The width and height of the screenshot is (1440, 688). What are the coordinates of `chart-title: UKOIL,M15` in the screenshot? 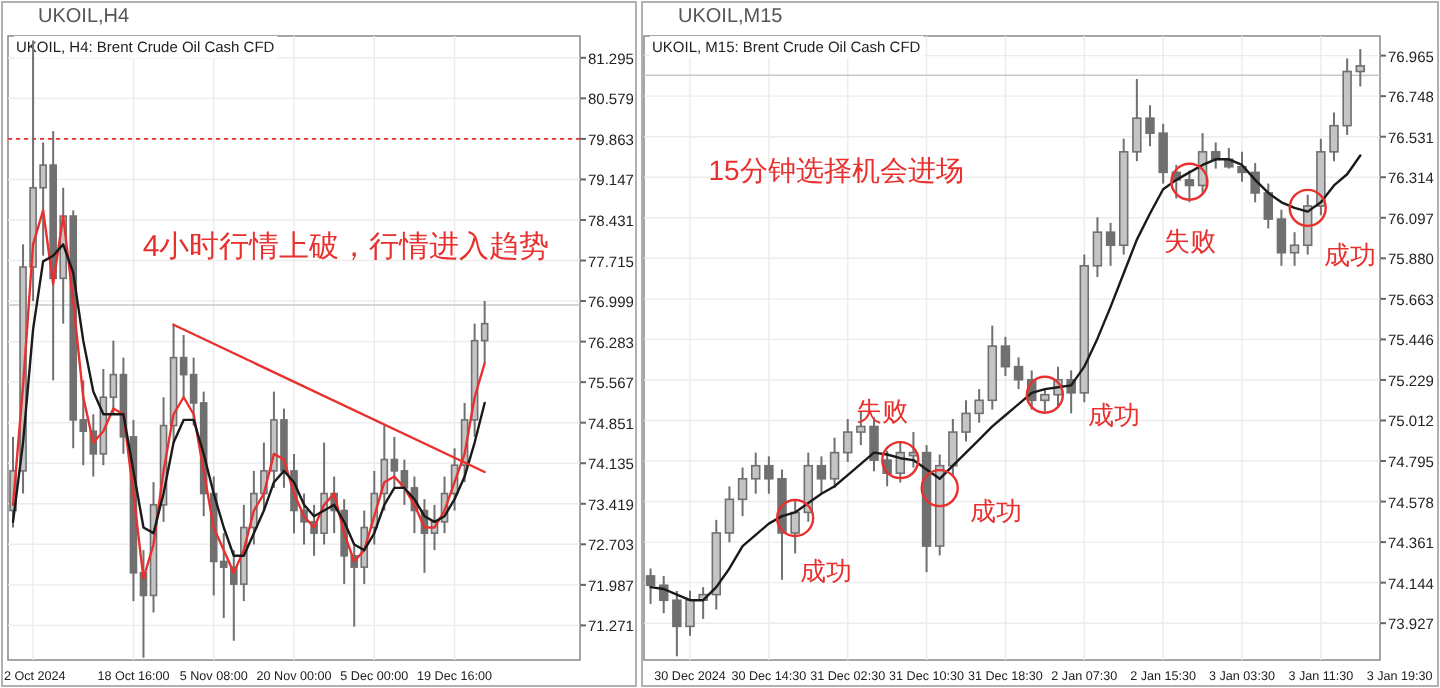 It's located at (731, 17).